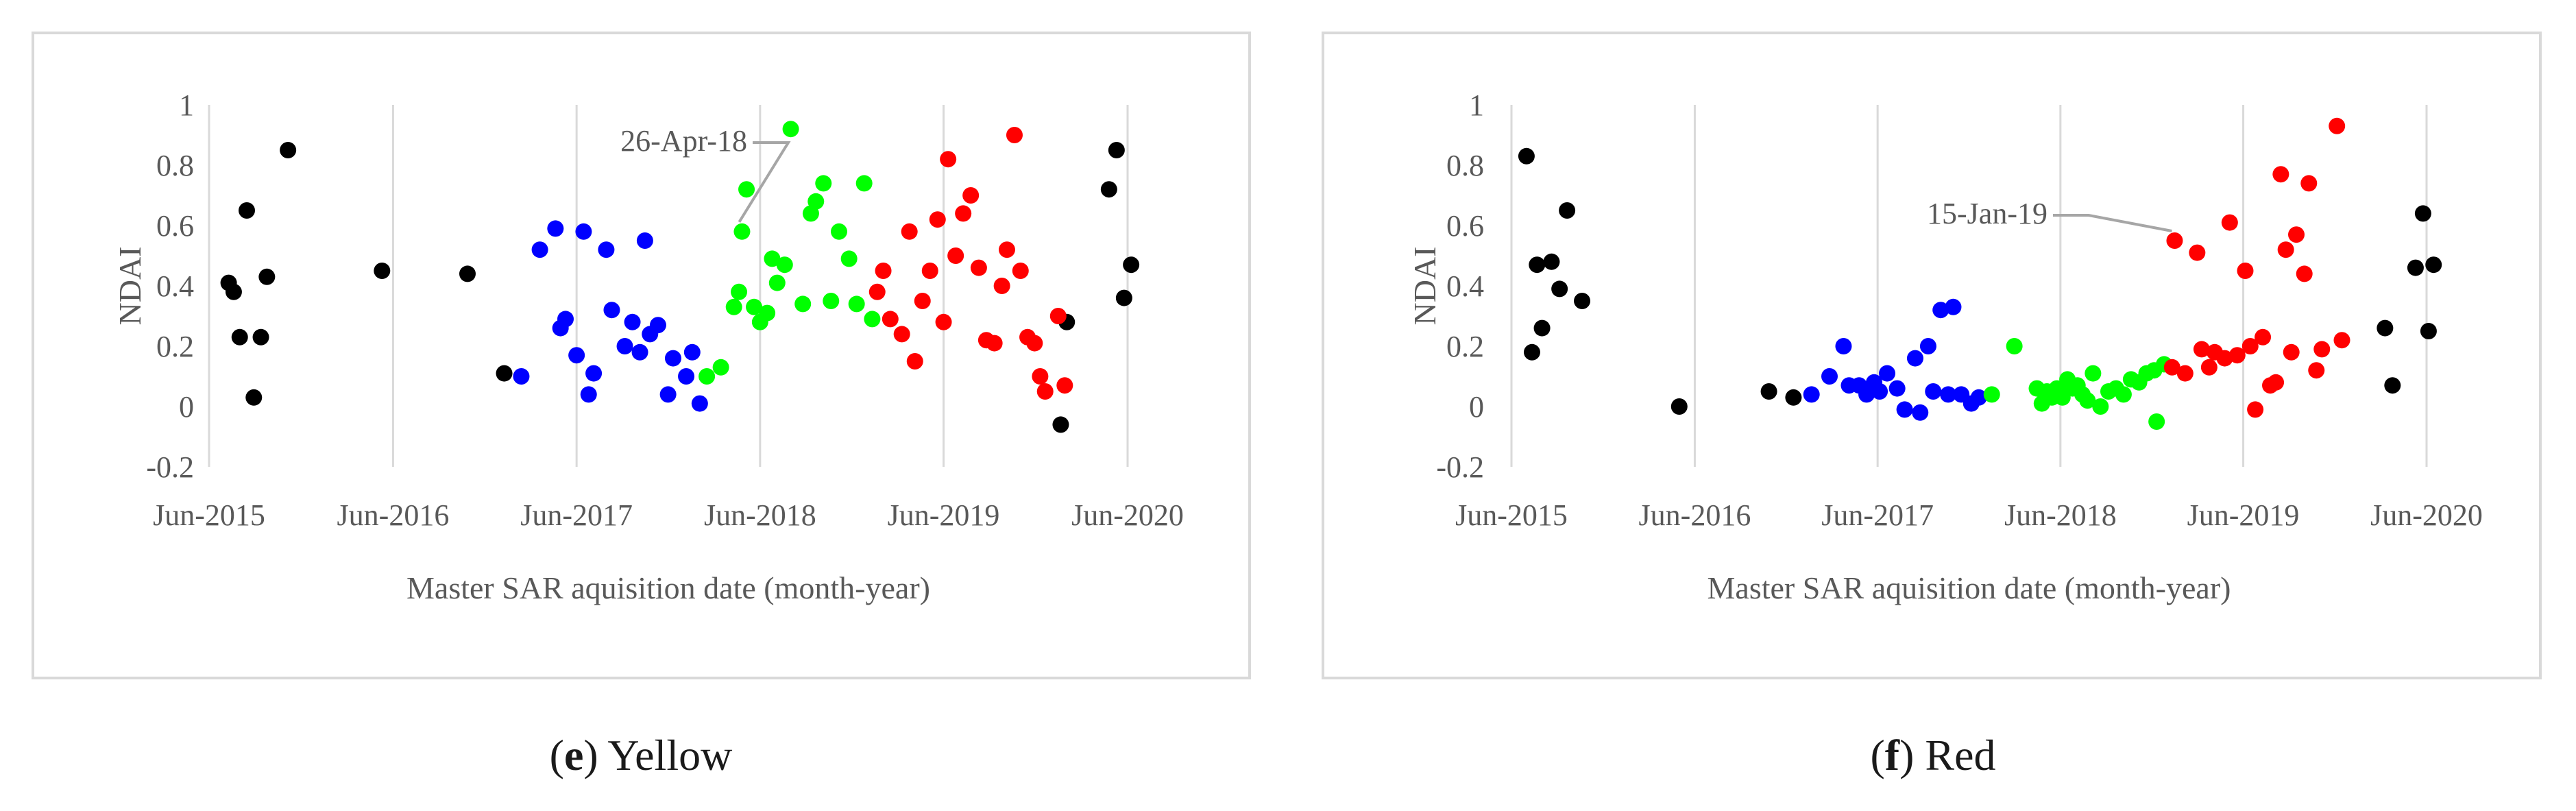  I want to click on y-tick-label: -0.2, so click(1460, 467).